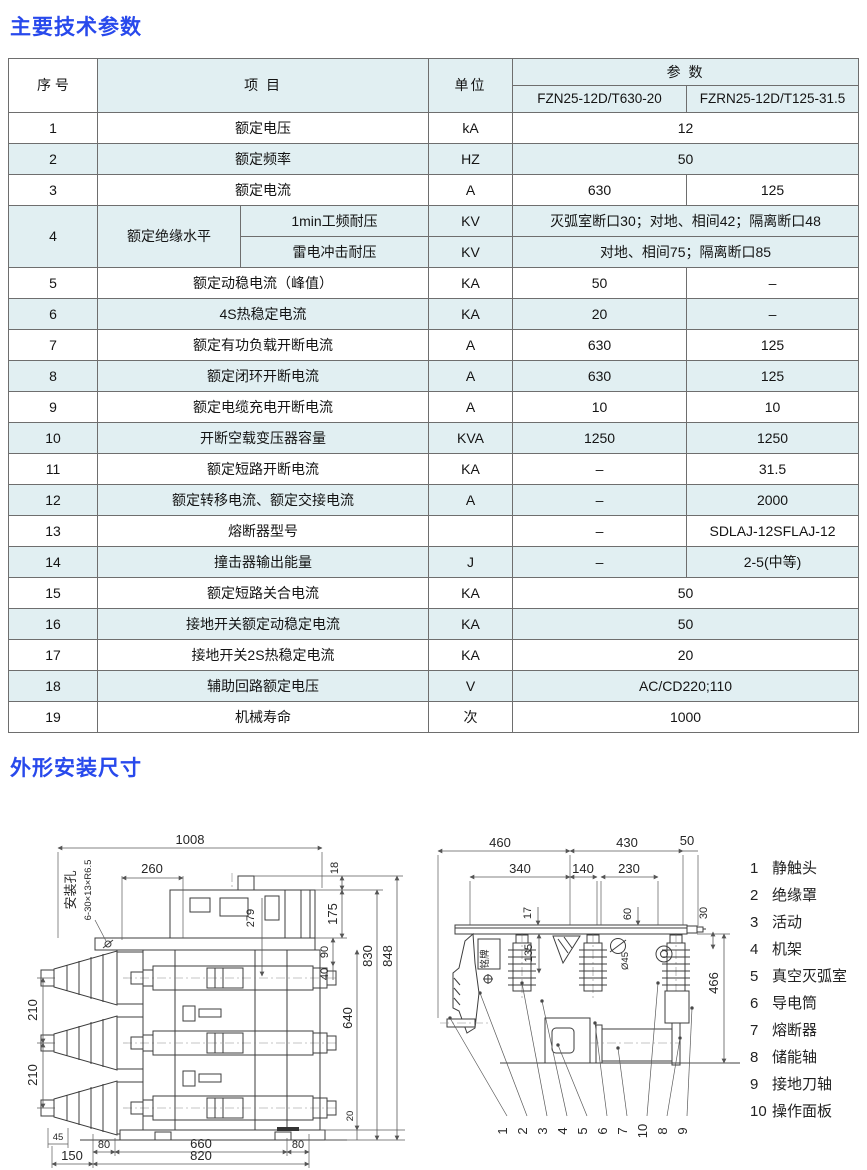  What do you see at coordinates (602, 1130) in the screenshot?
I see `callout-6: 6` at bounding box center [602, 1130].